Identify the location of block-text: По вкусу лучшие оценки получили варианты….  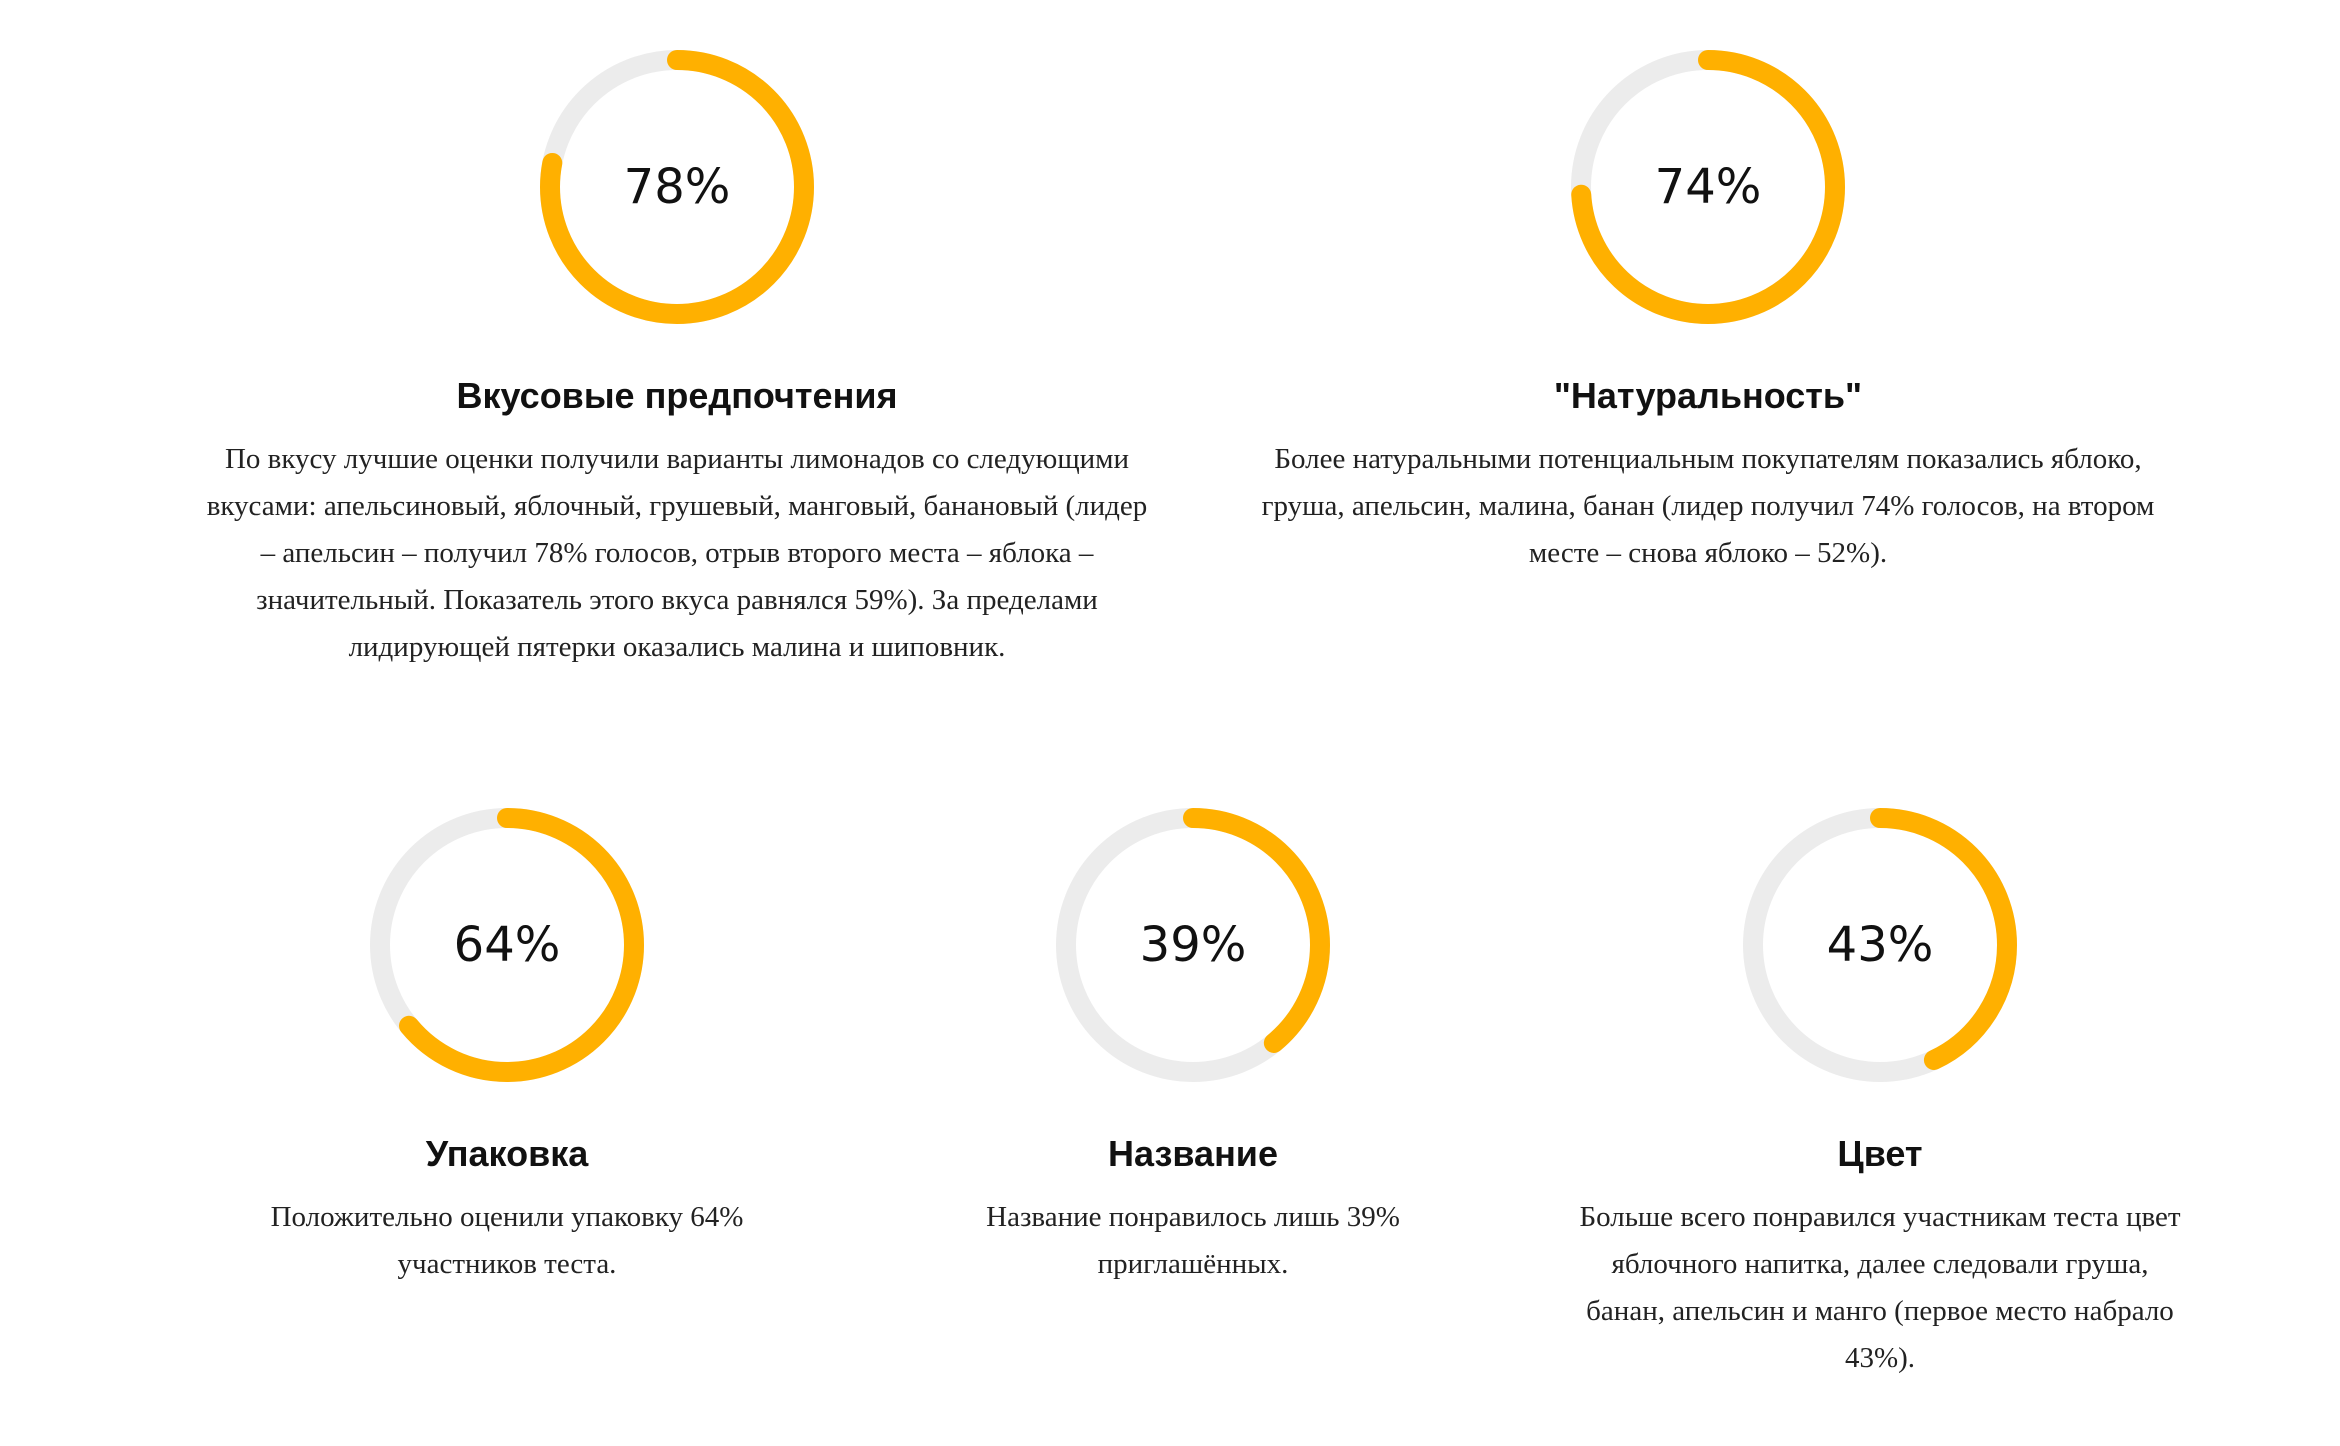
(677, 553).